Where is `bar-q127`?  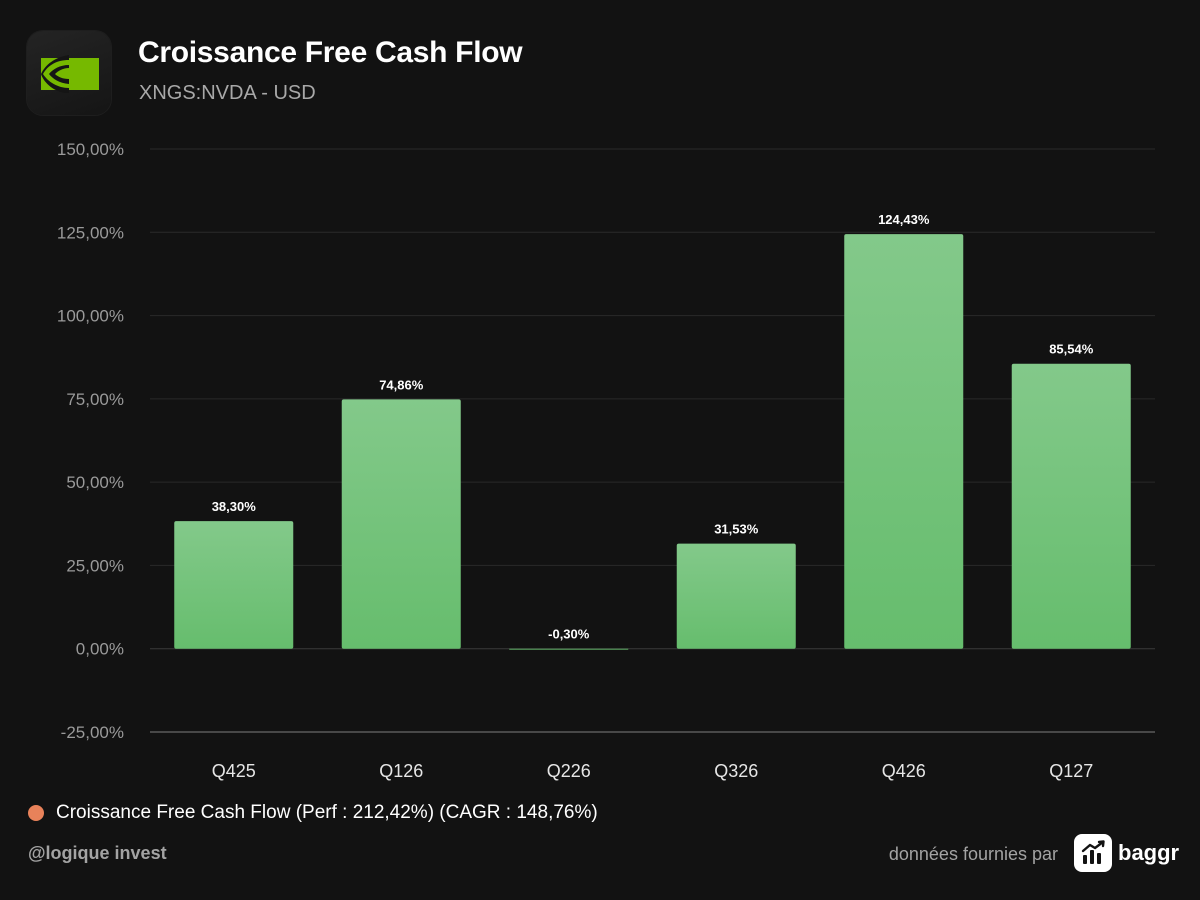
bar-q127 is located at coordinates (1071, 506).